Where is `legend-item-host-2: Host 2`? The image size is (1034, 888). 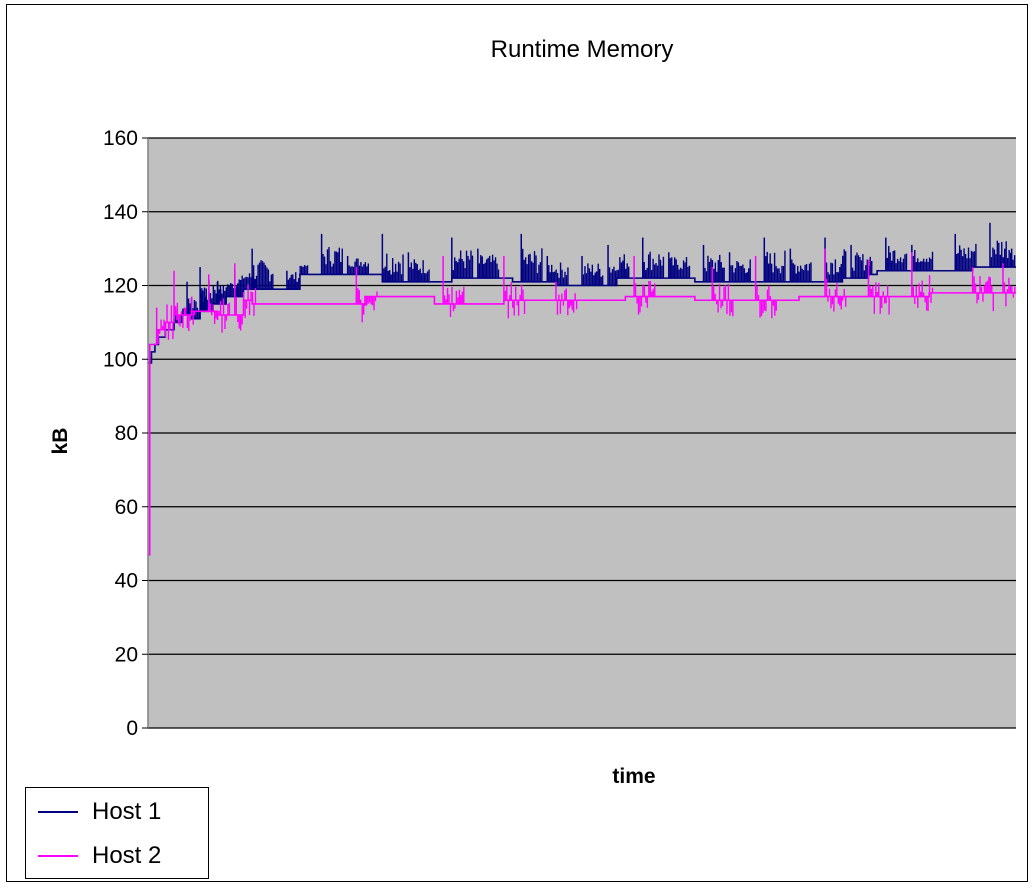
legend-item-host-2: Host 2 is located at coordinates (93, 856).